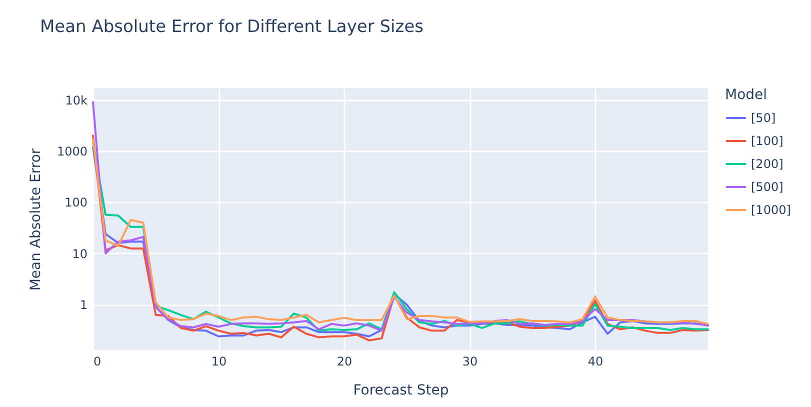 The height and width of the screenshot is (407, 811). I want to click on legend-label: [1000], so click(771, 210).